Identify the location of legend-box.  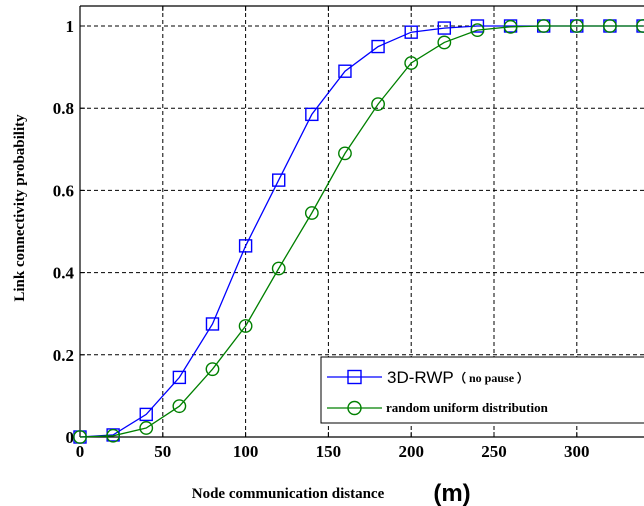
(482, 390).